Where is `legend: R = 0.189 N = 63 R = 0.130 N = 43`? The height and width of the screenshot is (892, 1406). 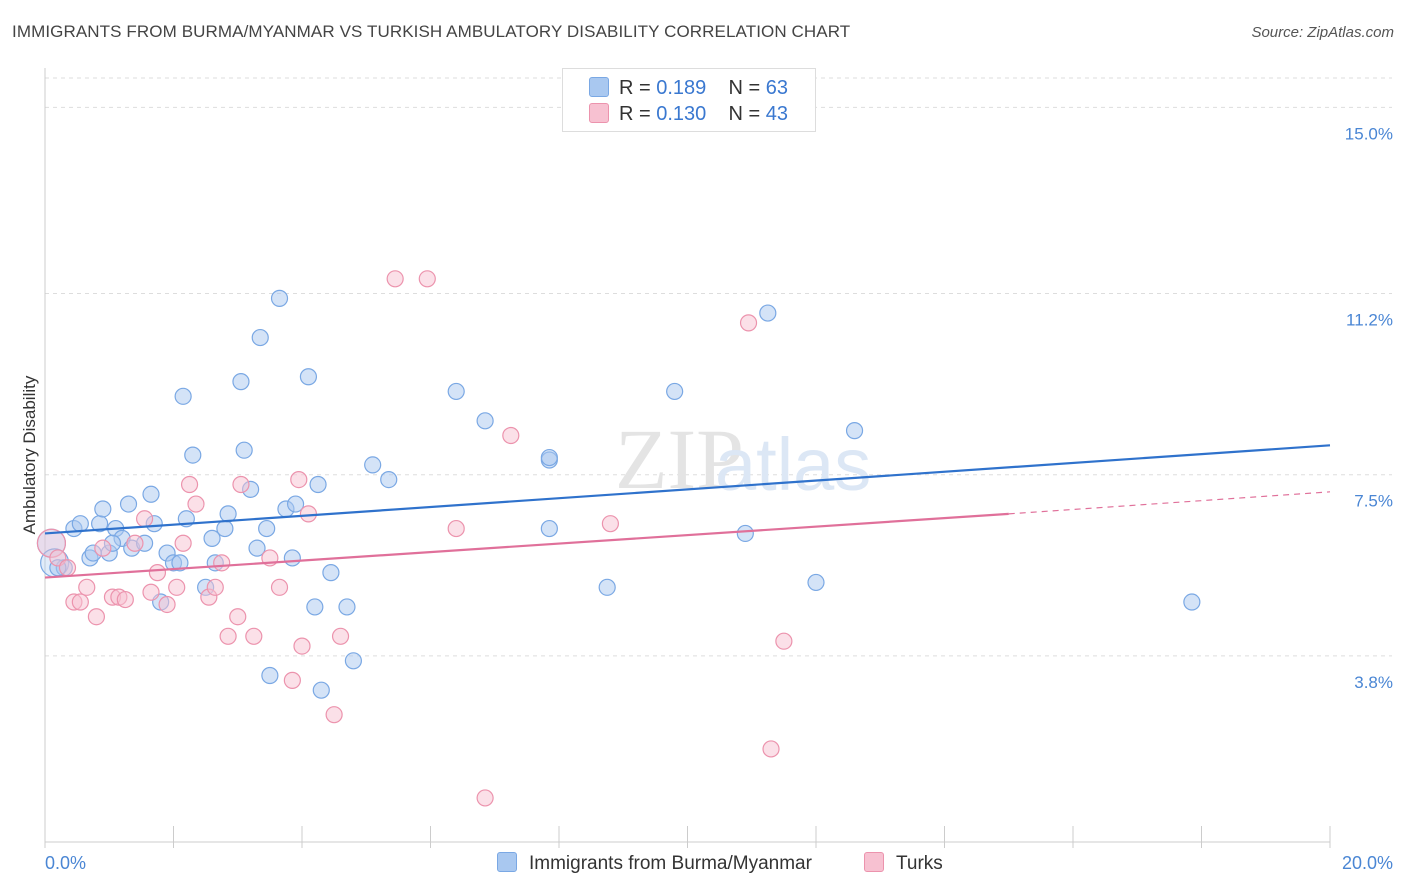 legend: R = 0.189 N = 63 R = 0.130 N = 43 is located at coordinates (689, 100).